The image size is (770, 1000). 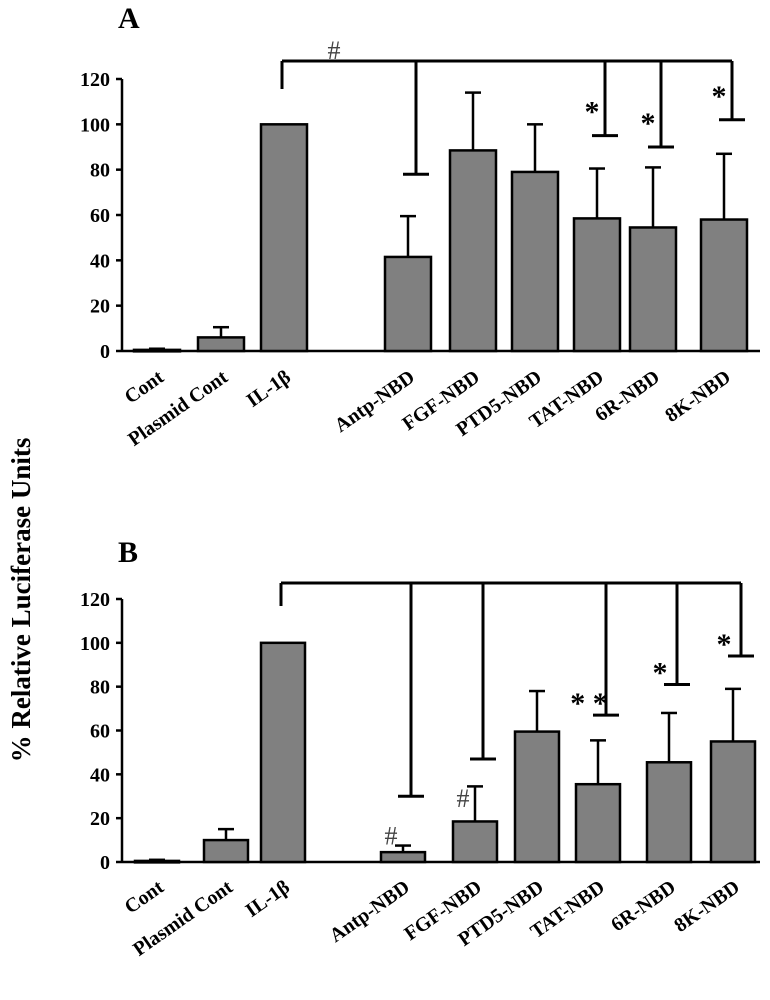 What do you see at coordinates (21, 600) in the screenshot?
I see `y-axis-label: % Relative Luciferase Units` at bounding box center [21, 600].